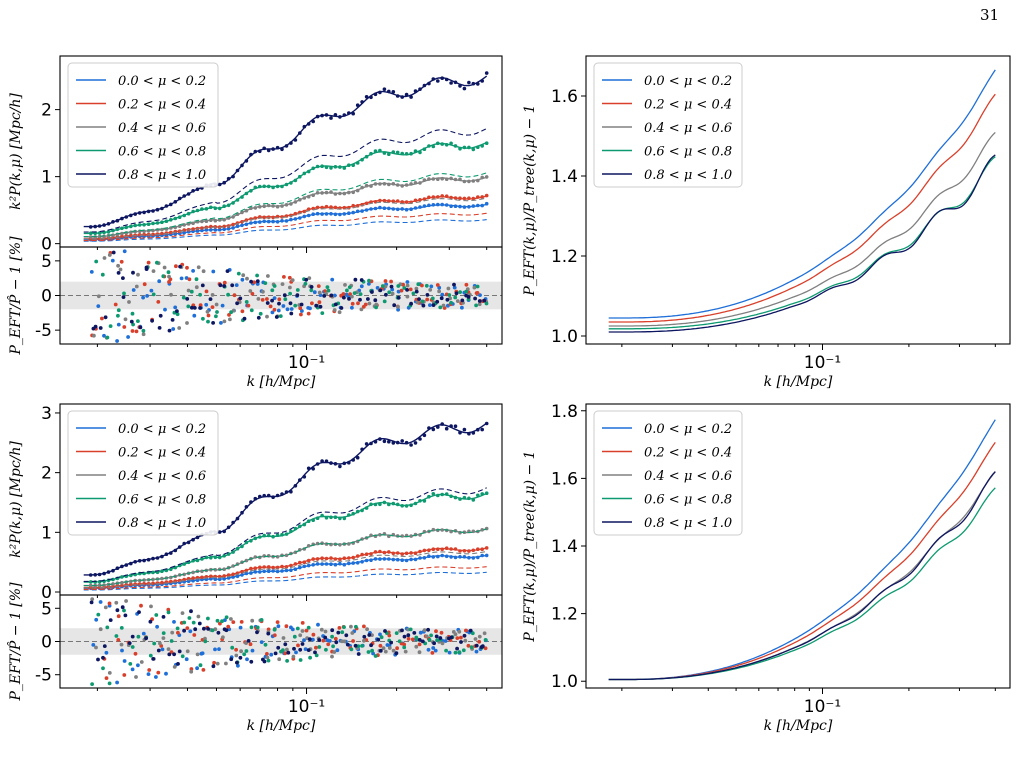  I want to click on top-left-residual-ytick-label: 5, so click(46, 262).